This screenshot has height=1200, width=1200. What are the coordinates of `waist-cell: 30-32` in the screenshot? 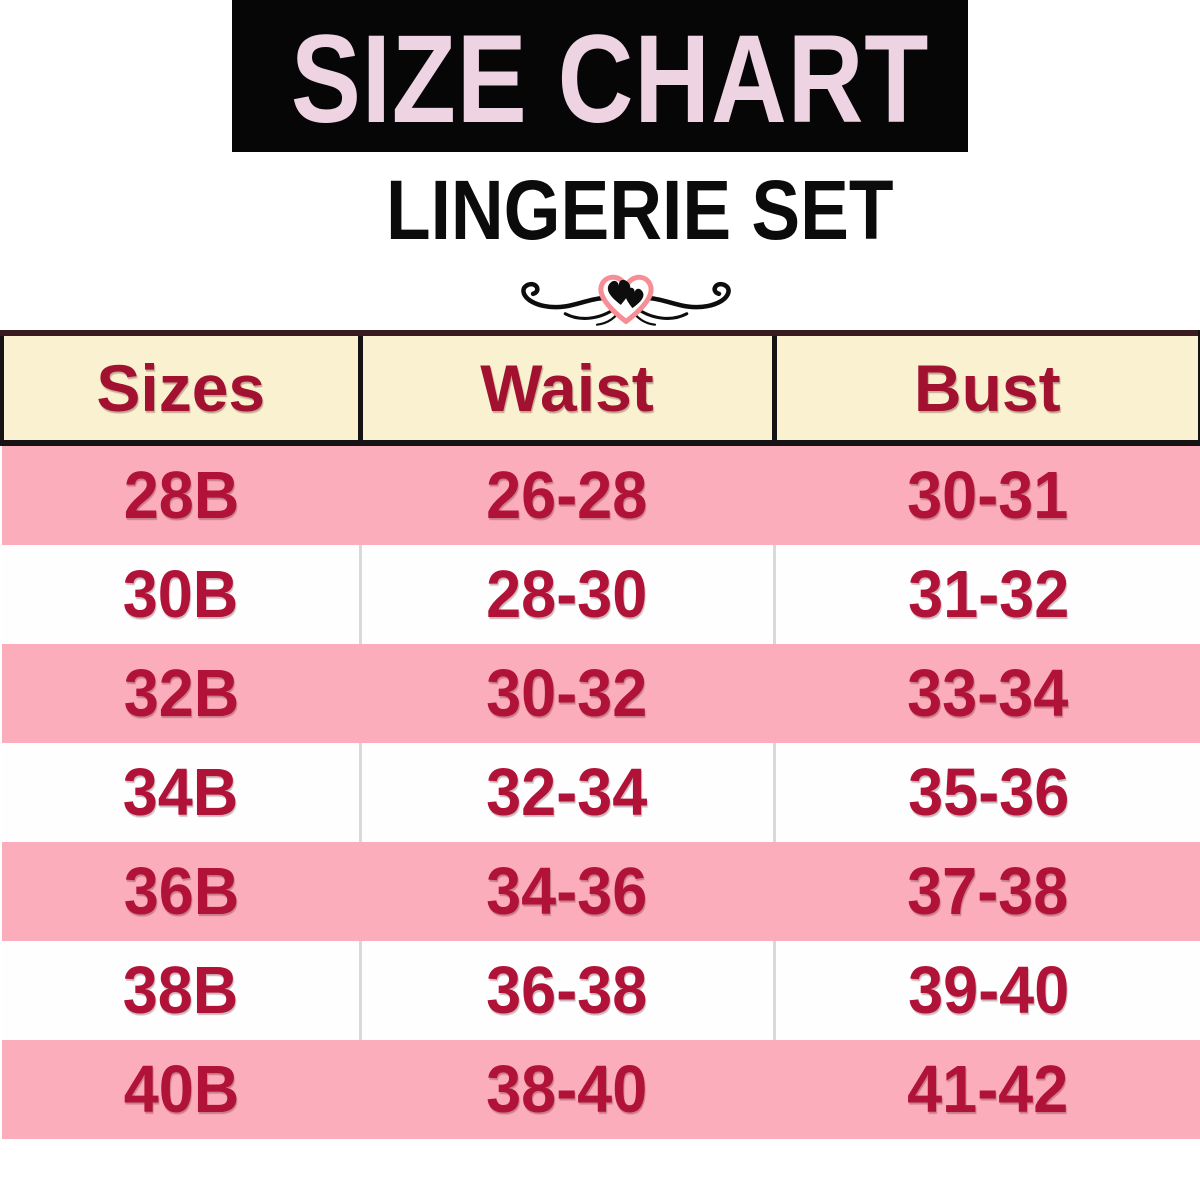 It's located at (567, 693).